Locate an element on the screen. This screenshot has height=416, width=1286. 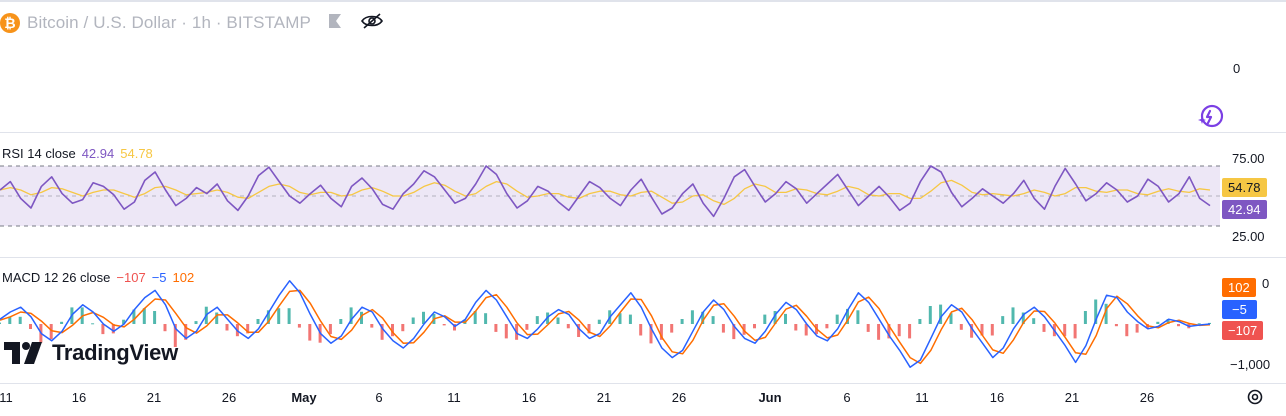
rsi-badge: 42.94 is located at coordinates (1244, 209).